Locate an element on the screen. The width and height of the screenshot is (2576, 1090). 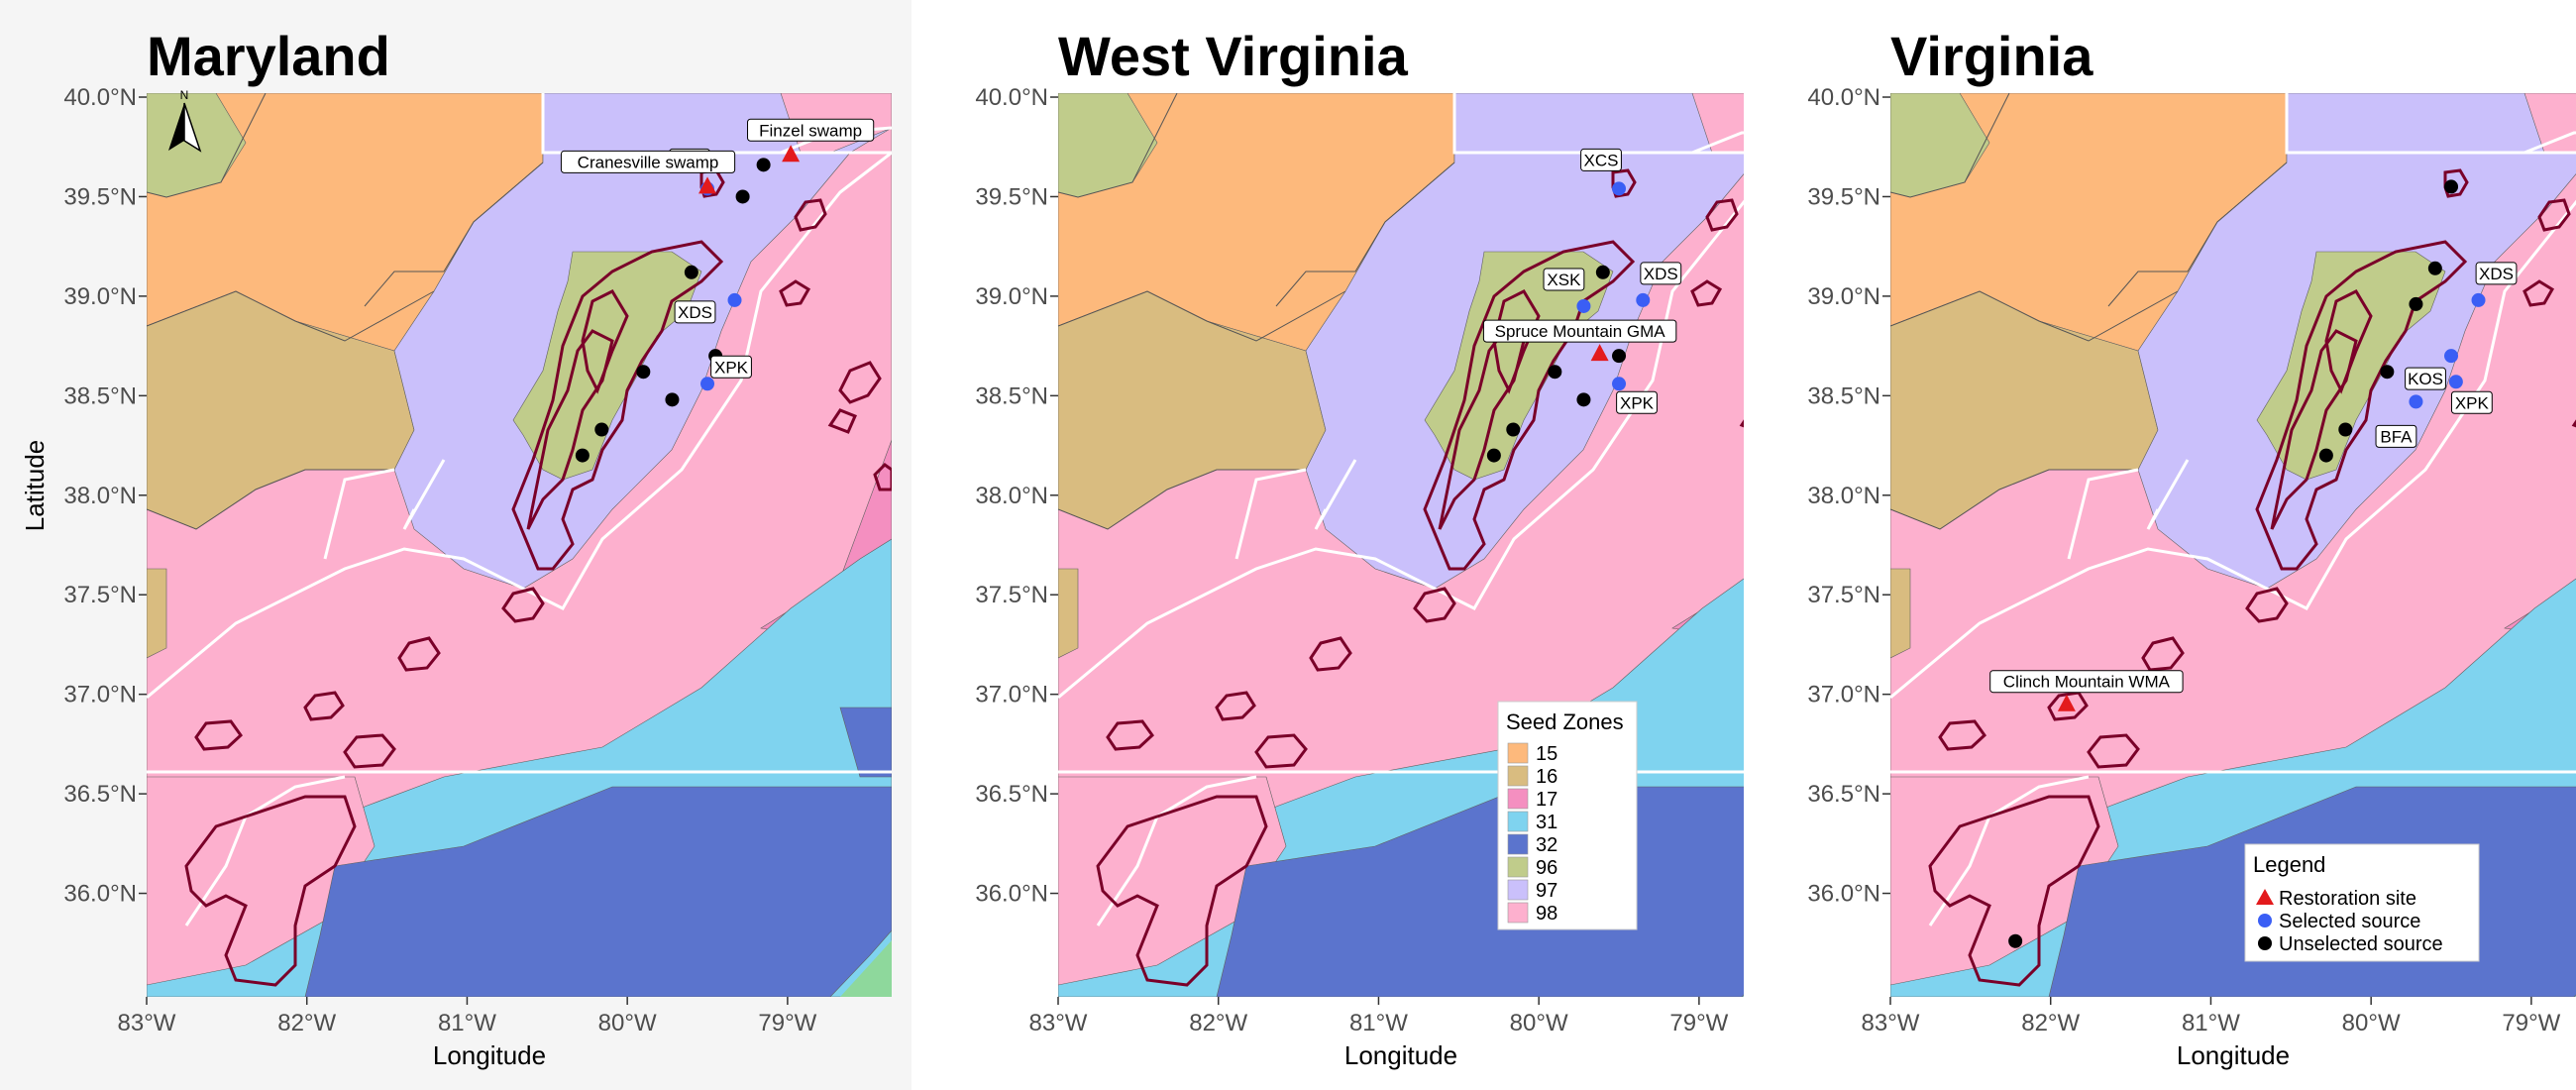
x-tick-label: 83°W is located at coordinates (1891, 1023).